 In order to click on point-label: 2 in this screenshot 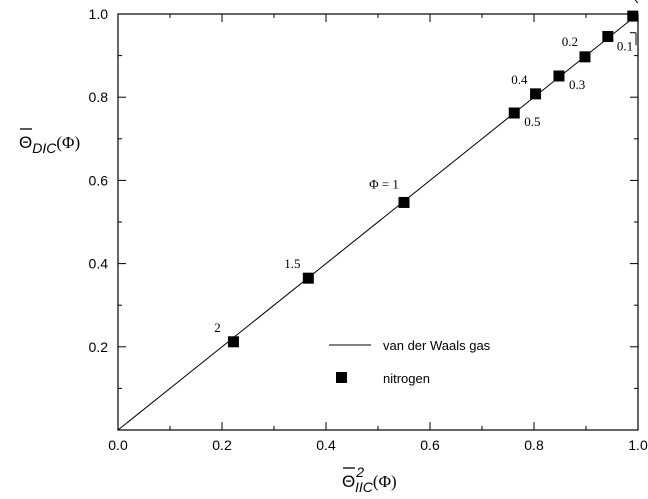, I will do `click(217, 327)`.